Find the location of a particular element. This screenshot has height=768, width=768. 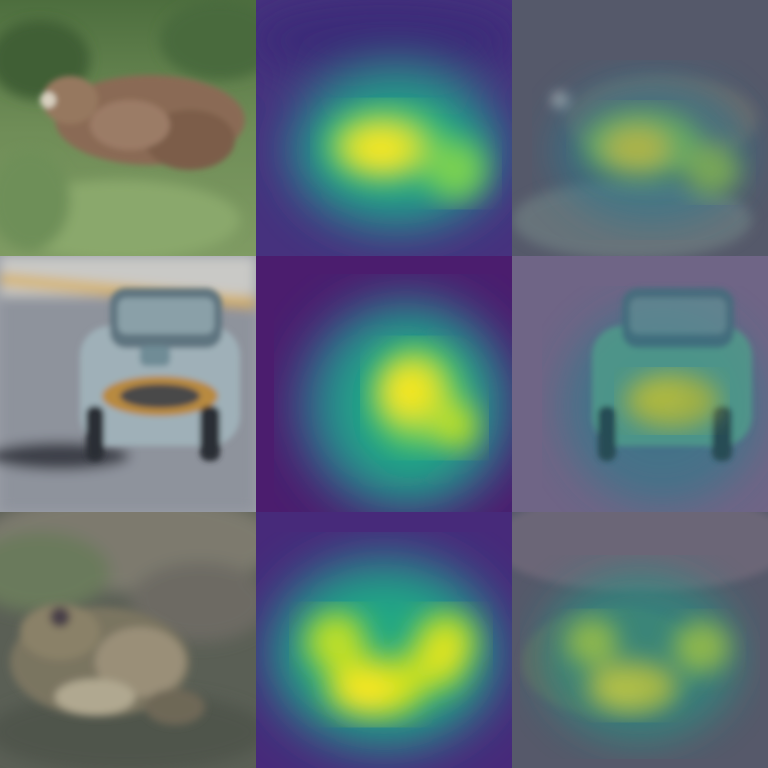

car-heatmap-image is located at coordinates (384, 384).